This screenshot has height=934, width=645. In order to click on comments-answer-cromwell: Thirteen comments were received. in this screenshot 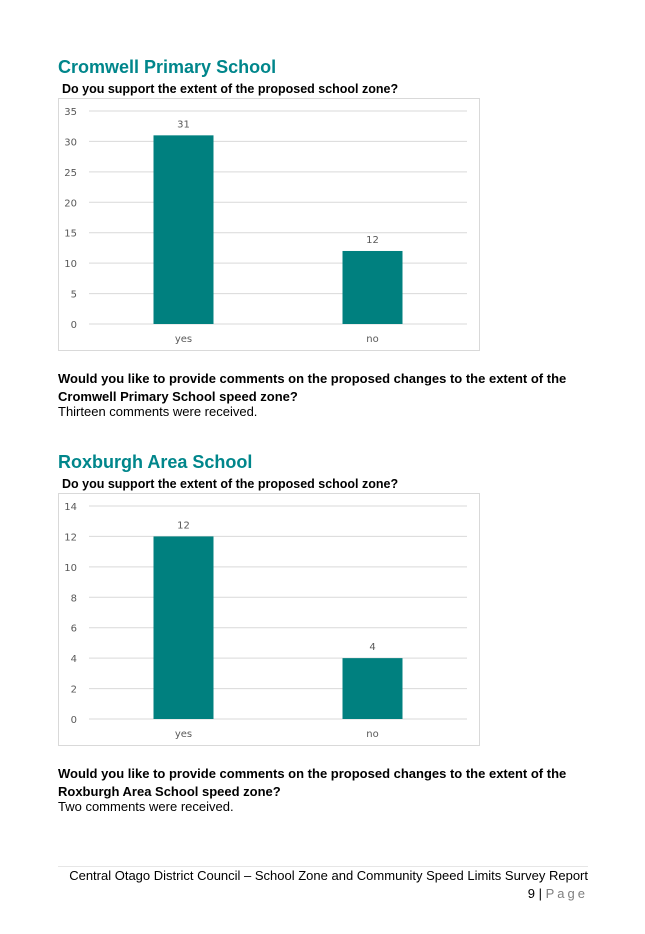, I will do `click(158, 411)`.